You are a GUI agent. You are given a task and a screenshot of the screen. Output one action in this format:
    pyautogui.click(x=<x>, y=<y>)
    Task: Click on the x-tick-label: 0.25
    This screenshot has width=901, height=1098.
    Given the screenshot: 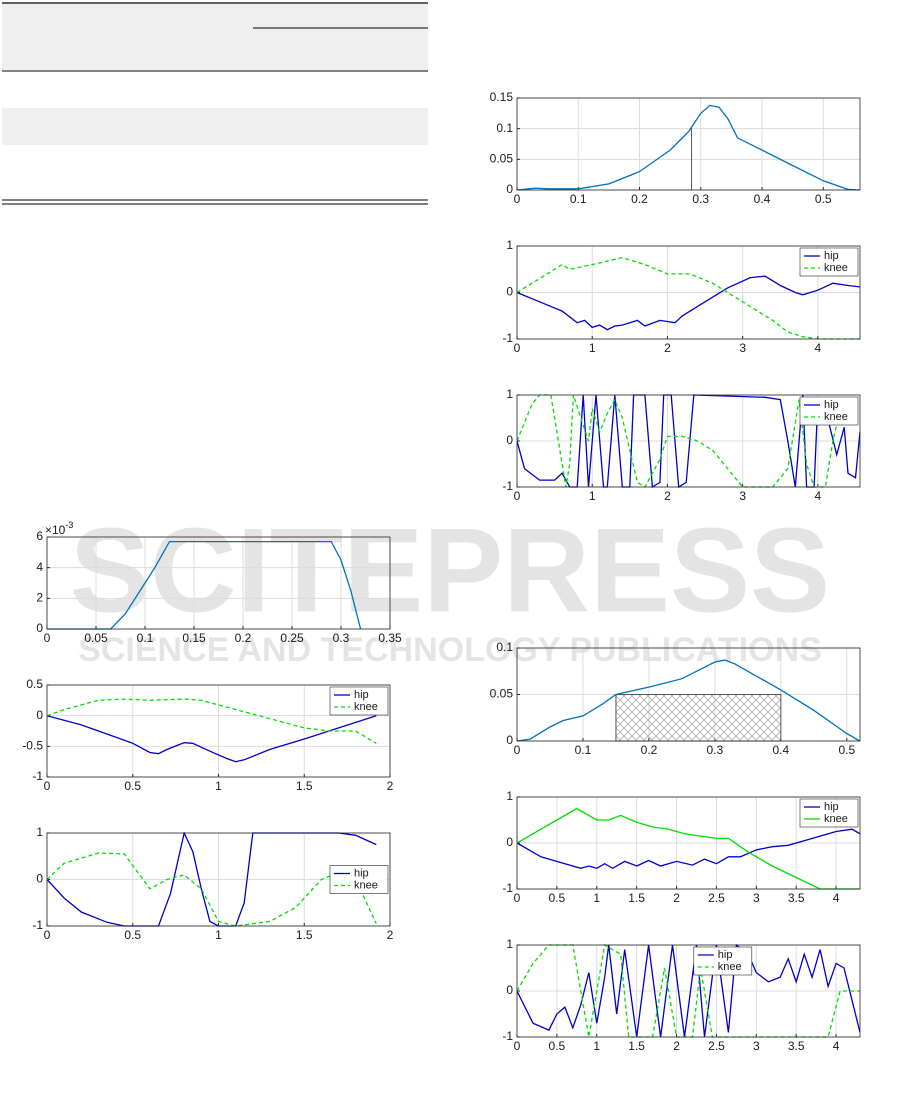 What is the action you would take?
    pyautogui.click(x=292, y=638)
    